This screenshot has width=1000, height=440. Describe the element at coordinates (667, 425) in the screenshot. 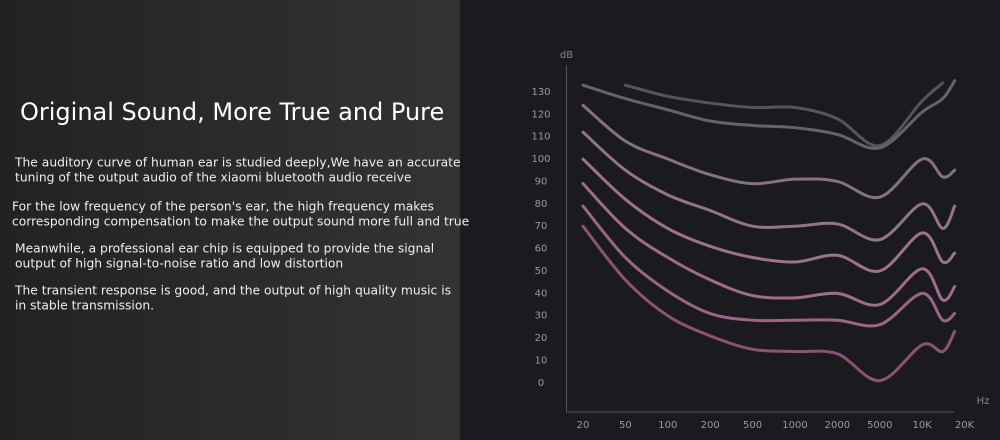

I see `x-tick-label: 100` at that location.